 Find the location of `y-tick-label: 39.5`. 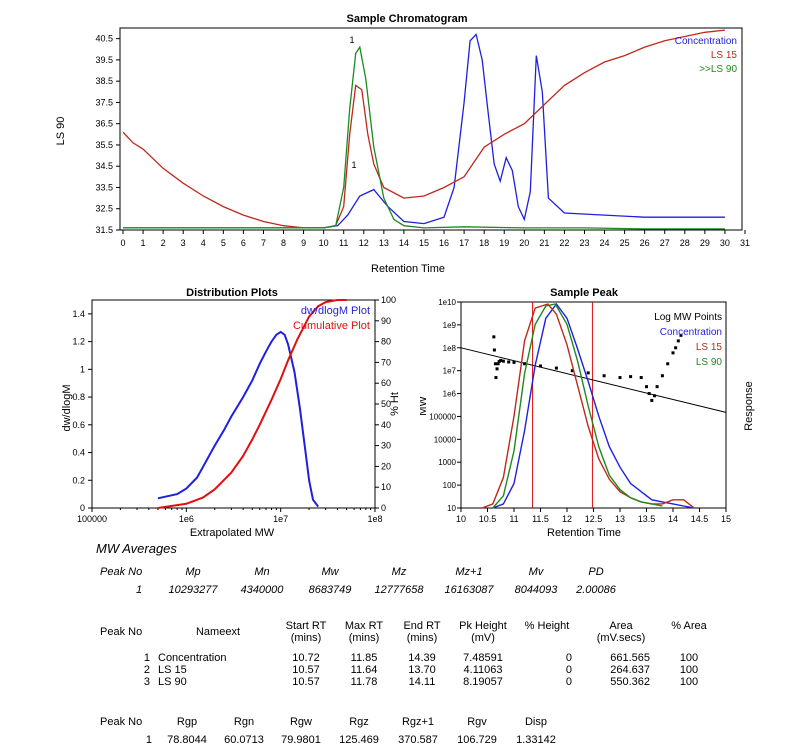

y-tick-label: 39.5 is located at coordinates (104, 60).